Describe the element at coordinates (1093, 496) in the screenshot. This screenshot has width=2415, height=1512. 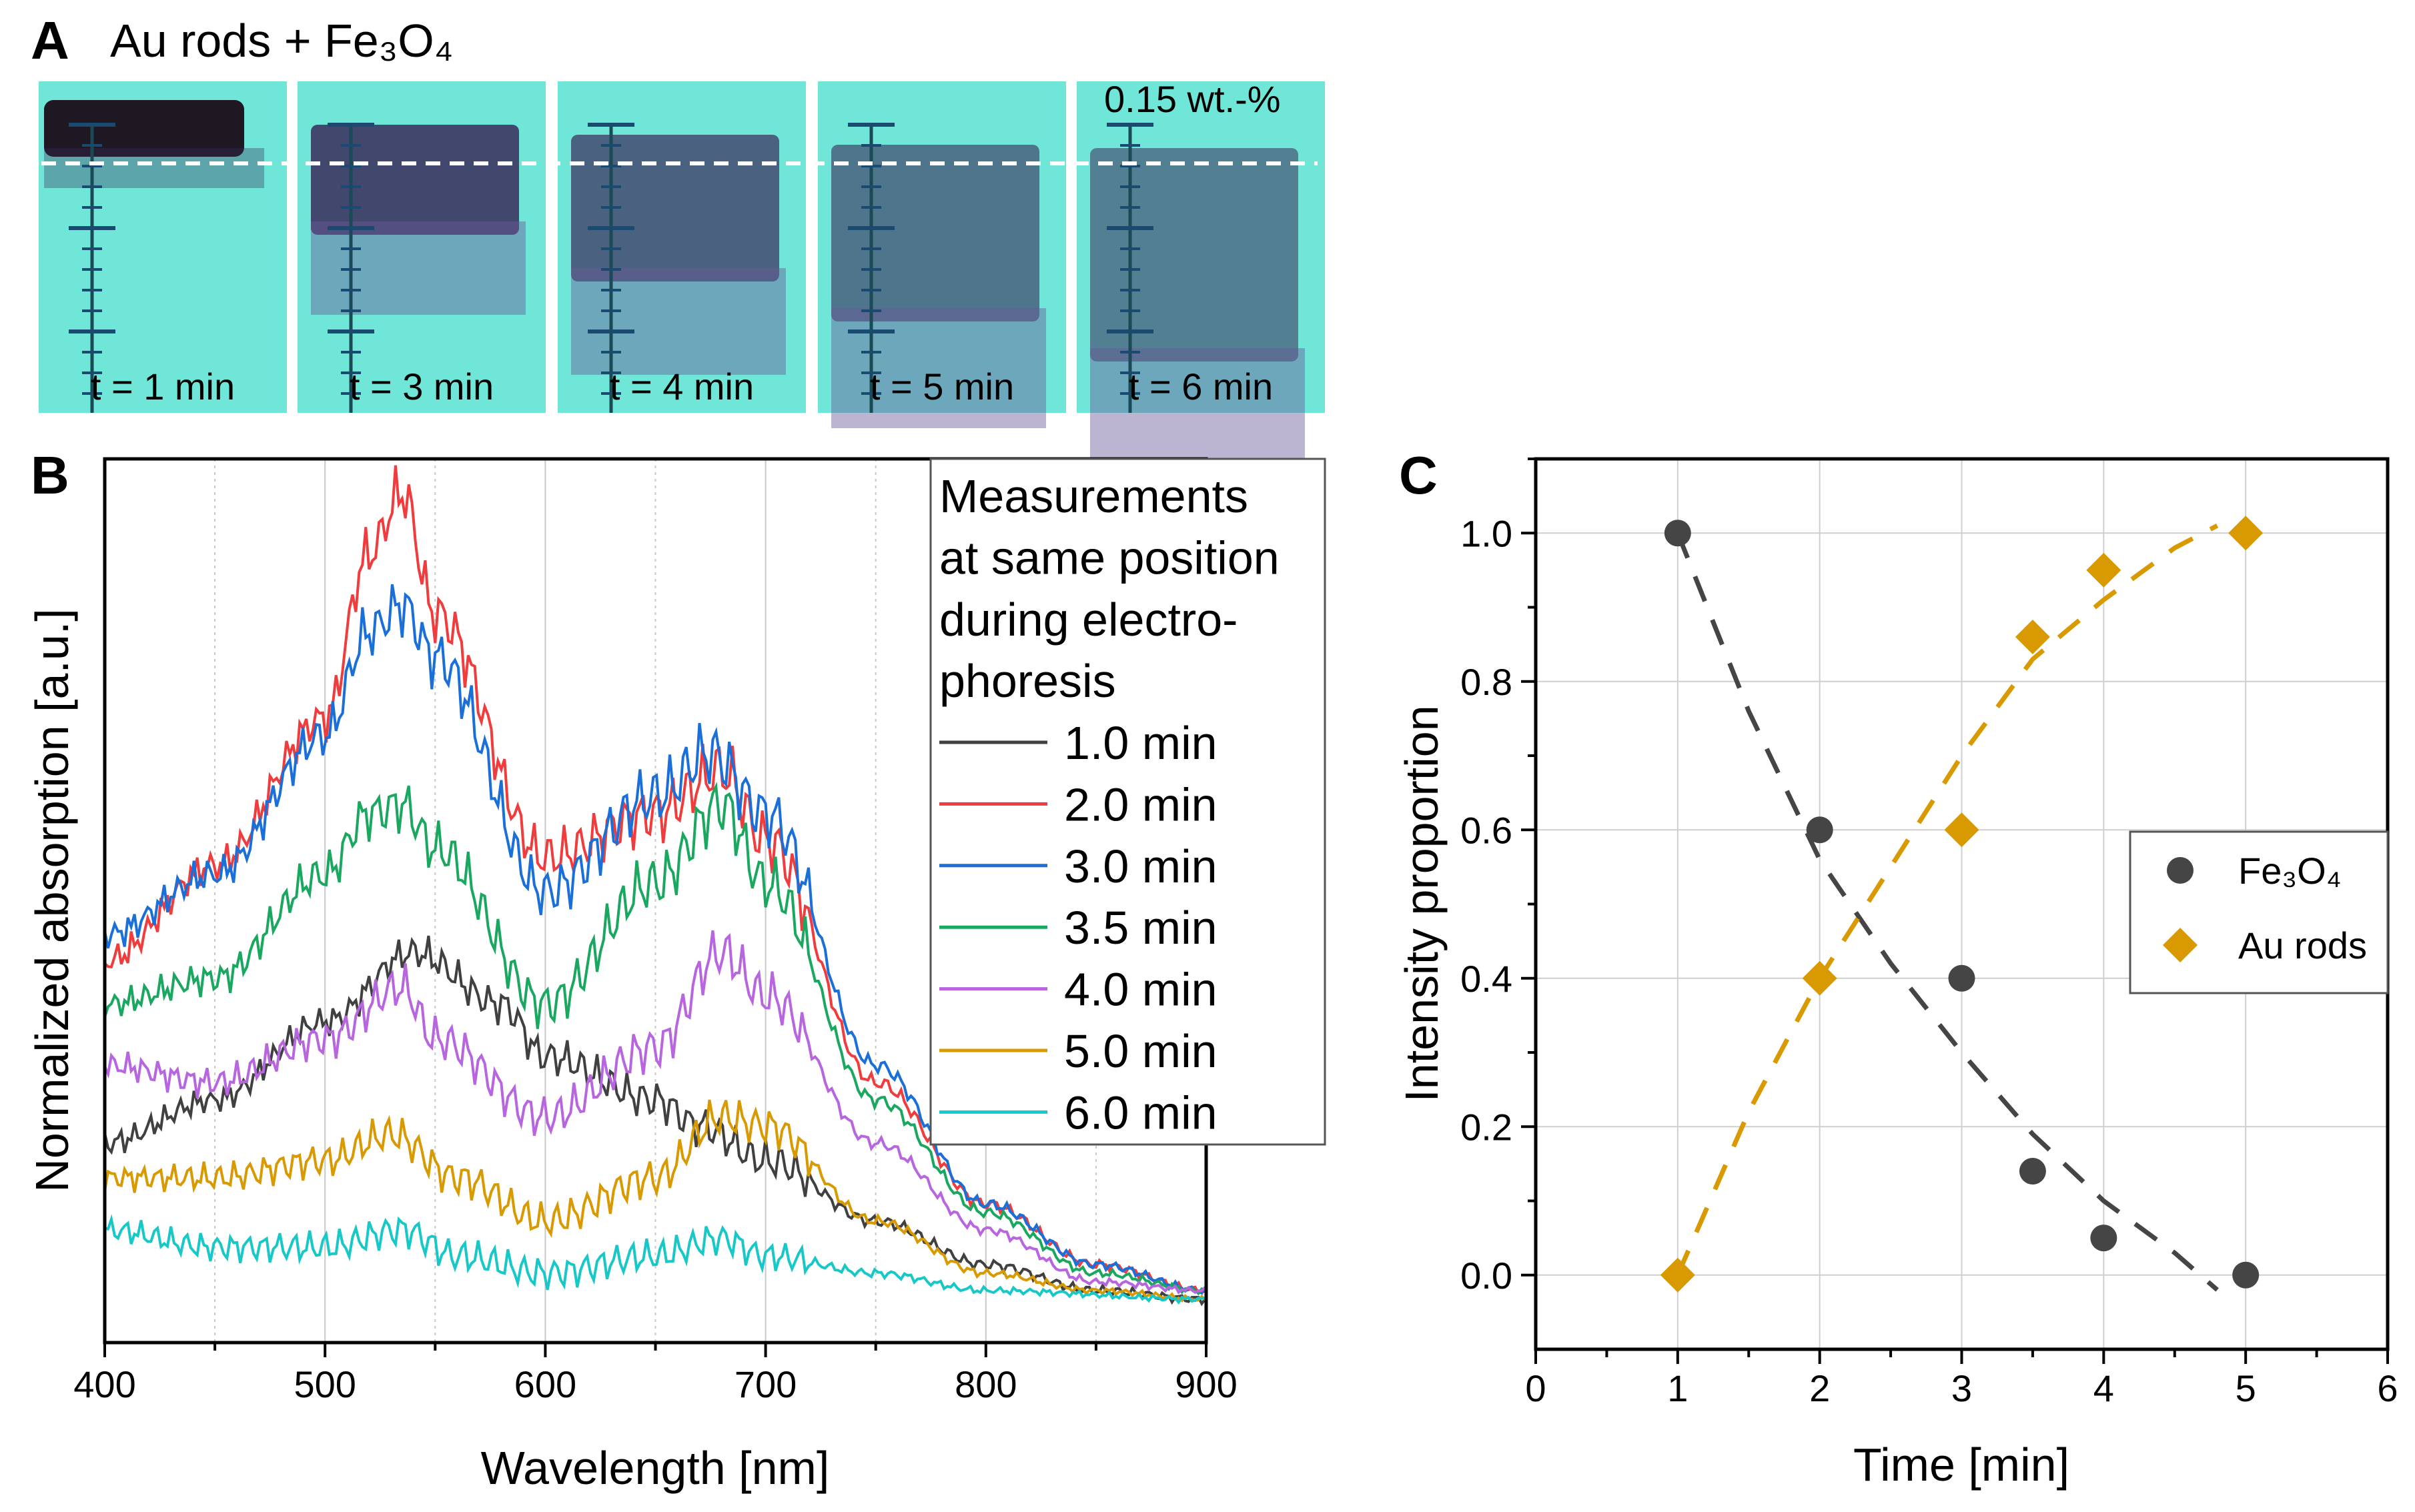
I see `legend-title-line: Measurements` at that location.